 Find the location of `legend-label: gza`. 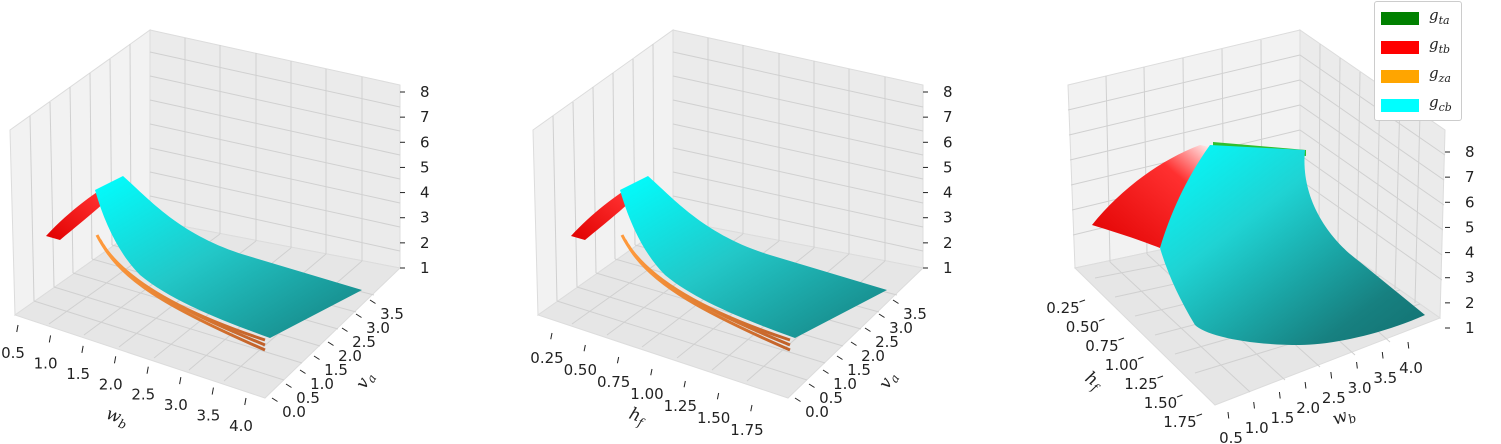

legend-label: gza is located at coordinates (1440, 74).